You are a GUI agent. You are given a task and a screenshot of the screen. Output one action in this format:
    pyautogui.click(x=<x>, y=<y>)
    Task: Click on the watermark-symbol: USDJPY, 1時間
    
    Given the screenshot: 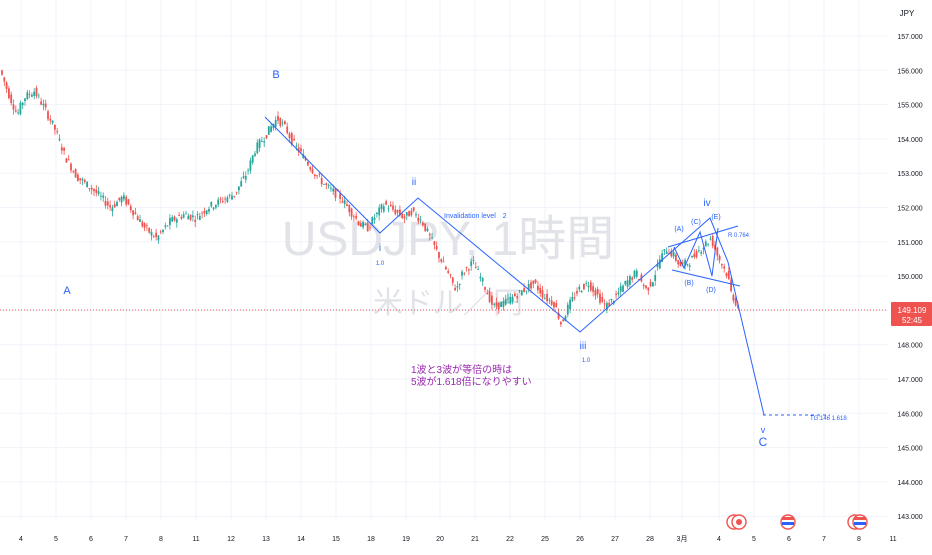 What is the action you would take?
    pyautogui.click(x=448, y=239)
    